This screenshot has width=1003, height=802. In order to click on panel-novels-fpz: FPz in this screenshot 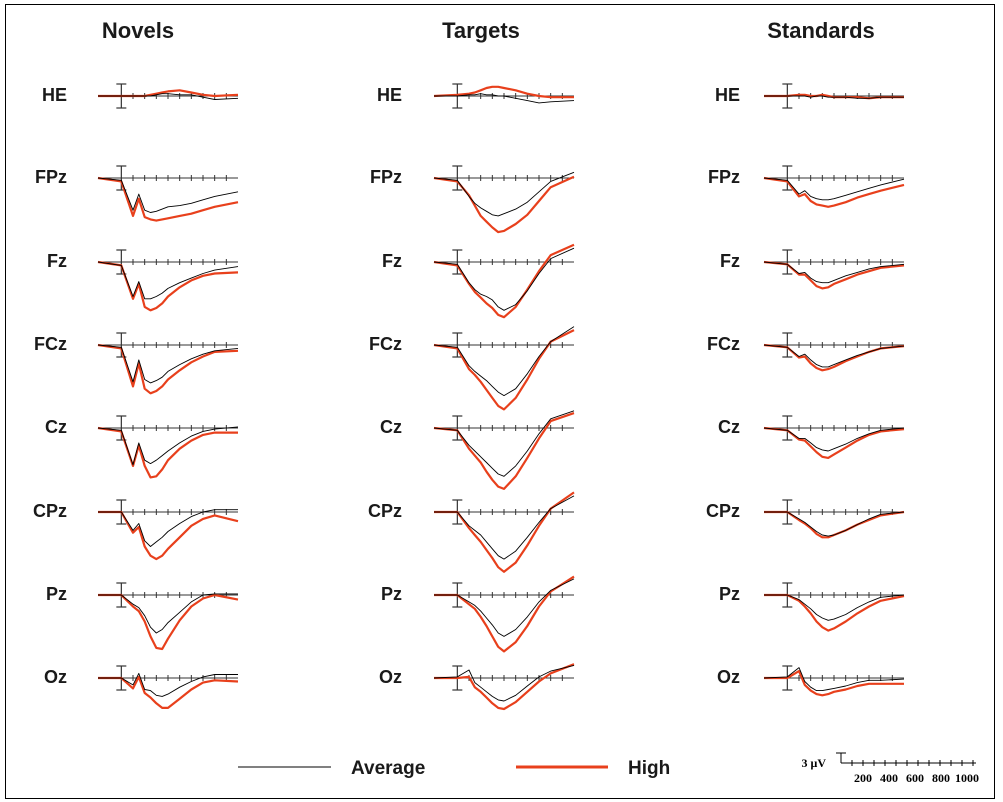, I will do `click(137, 193)`.